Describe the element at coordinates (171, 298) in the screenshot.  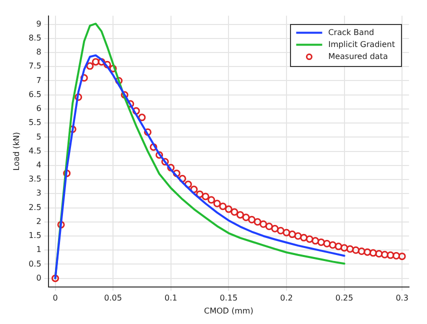
I see `x-tick-label: 0.1` at that location.